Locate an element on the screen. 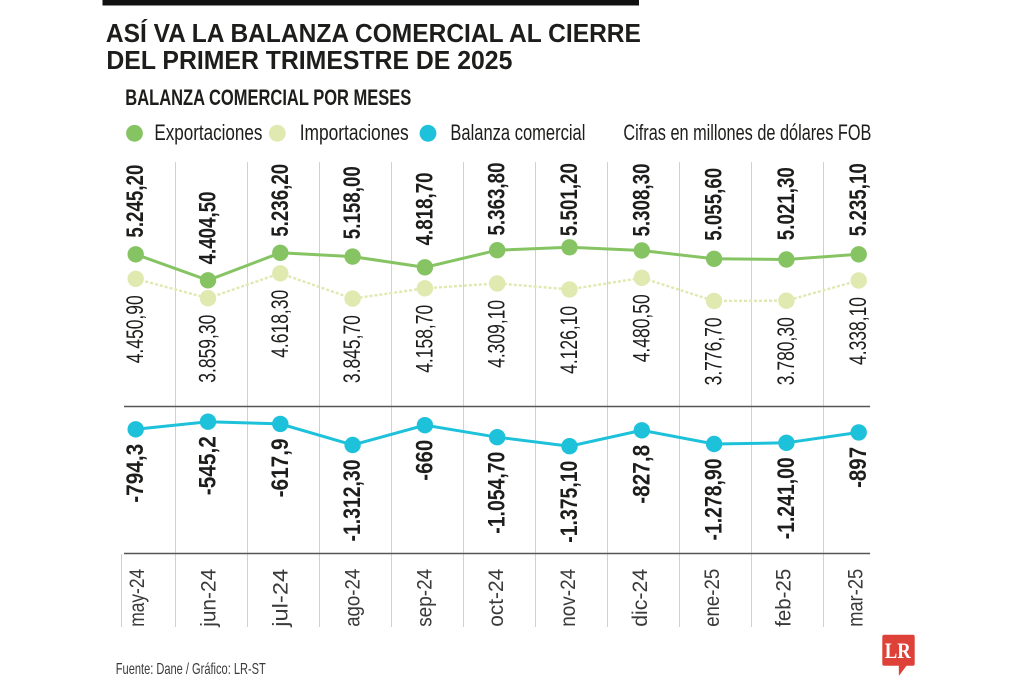 The width and height of the screenshot is (1024, 683). svg-text: 5.021,30 is located at coordinates (786, 203).